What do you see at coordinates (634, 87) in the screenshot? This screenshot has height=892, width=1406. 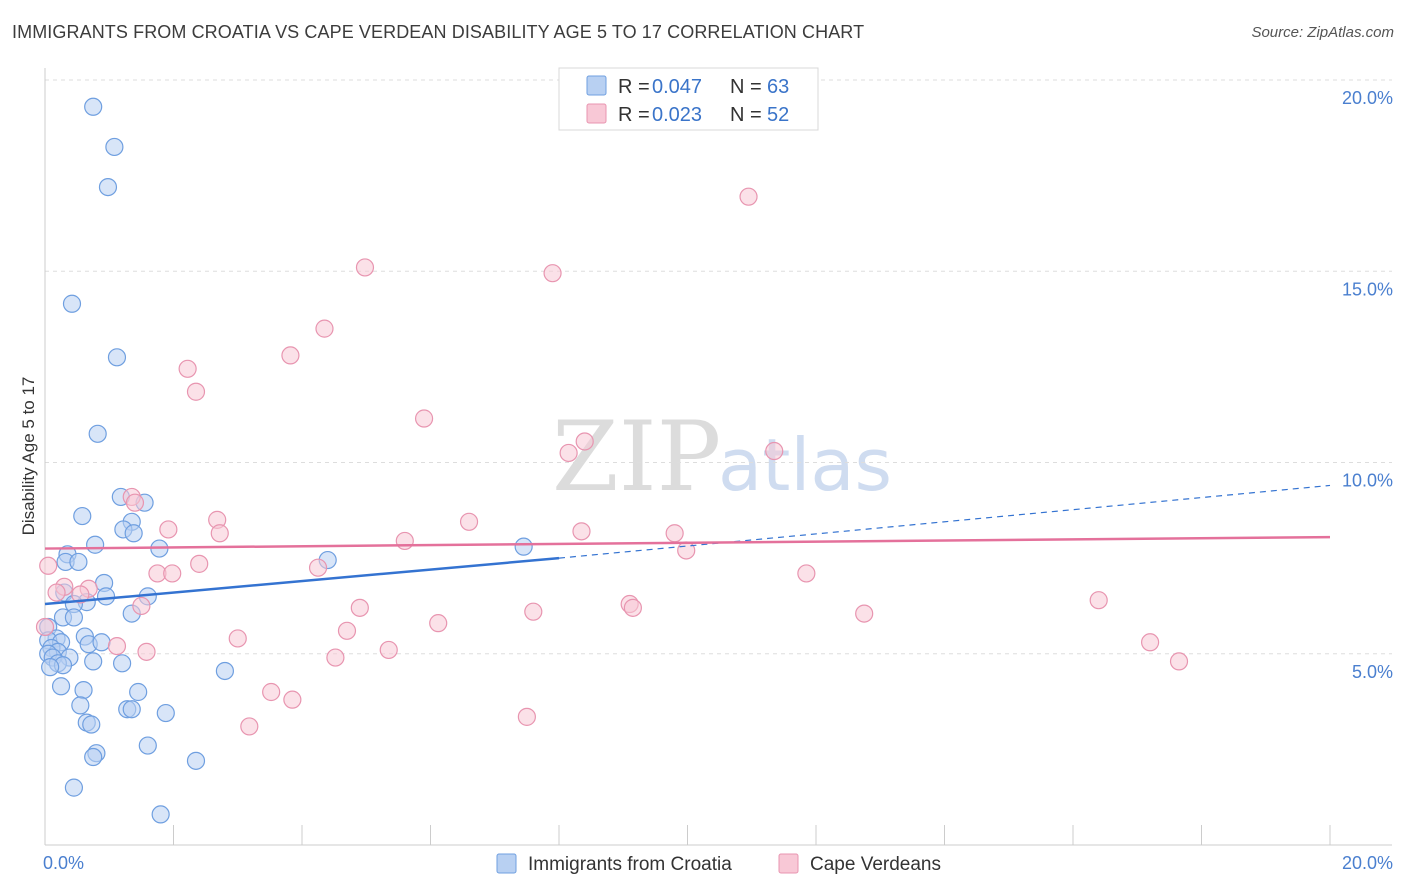 I see `legend-r-label-0: R =` at bounding box center [634, 87].